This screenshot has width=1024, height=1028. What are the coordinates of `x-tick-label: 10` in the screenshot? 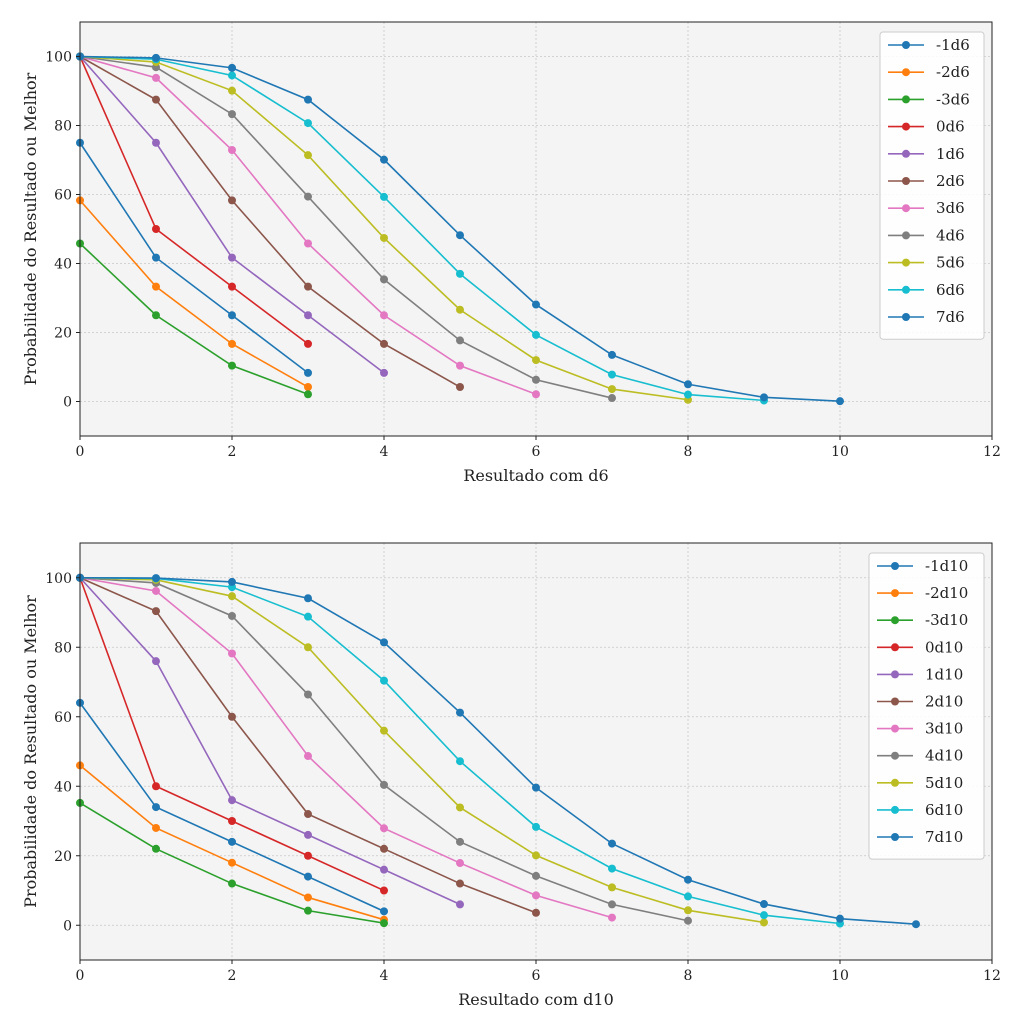 It's located at (840, 452).